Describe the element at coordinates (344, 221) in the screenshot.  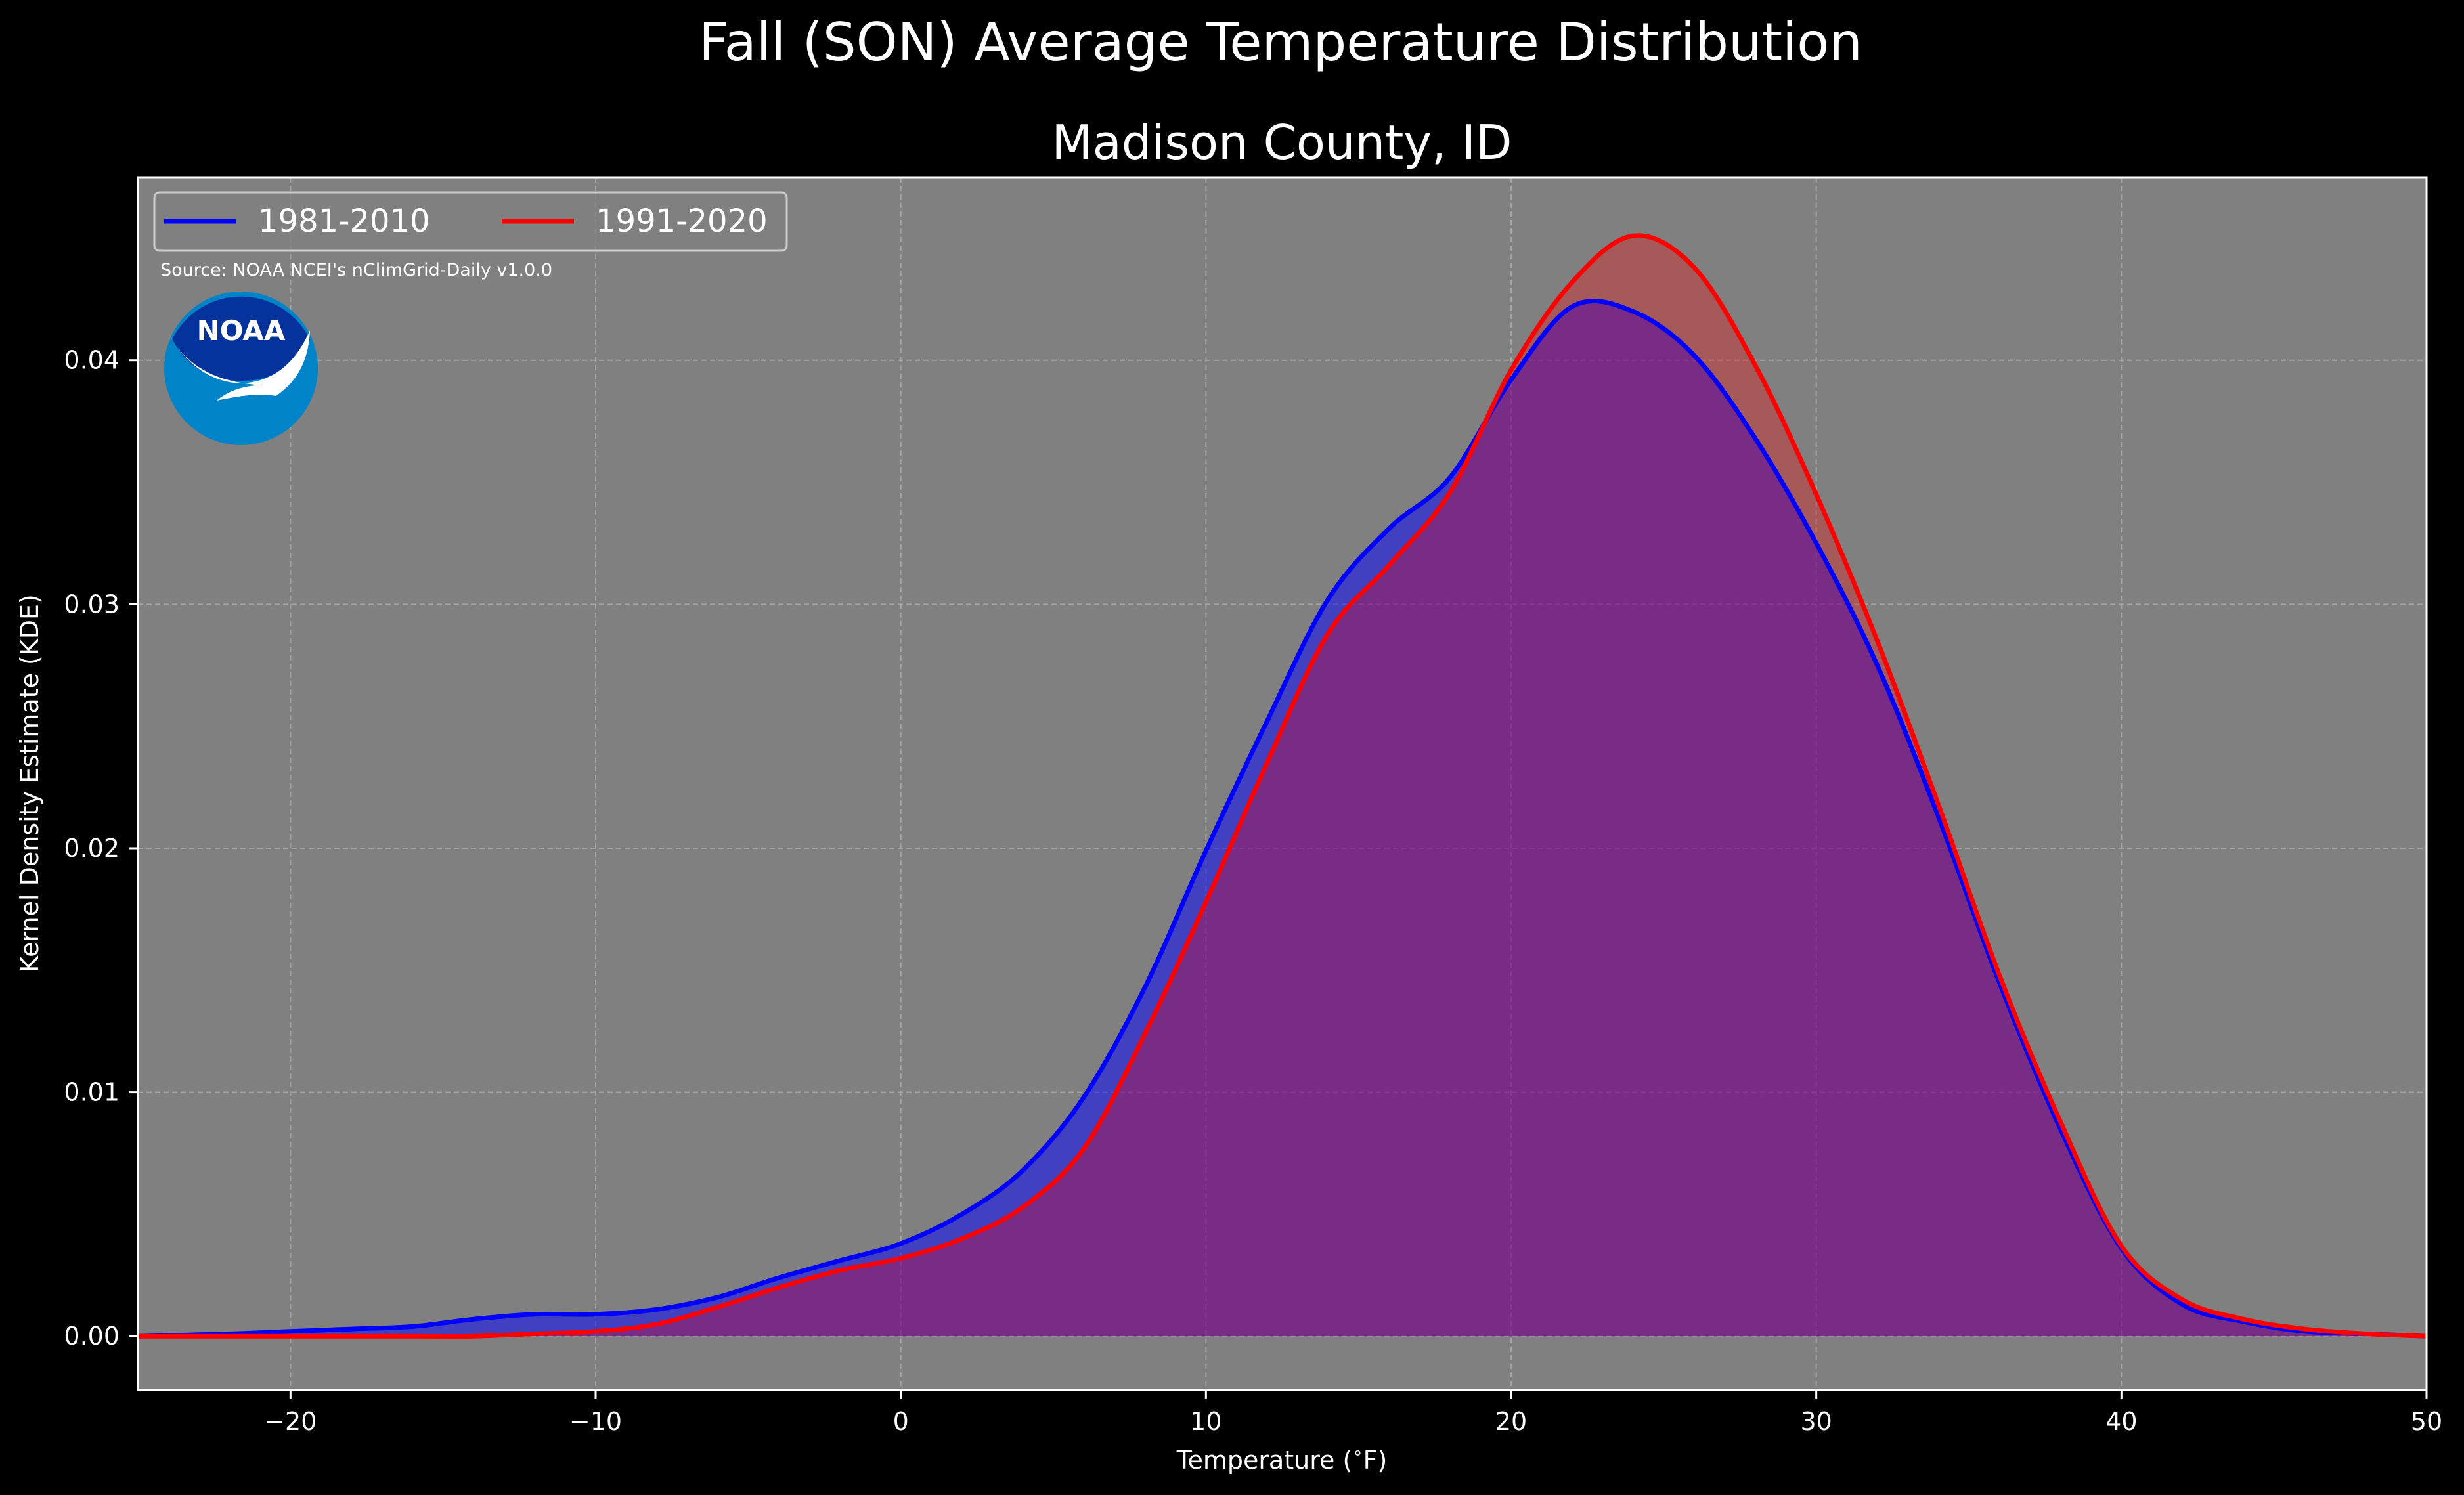
I see `legend-label-1981-2010: 1981-2010` at that location.